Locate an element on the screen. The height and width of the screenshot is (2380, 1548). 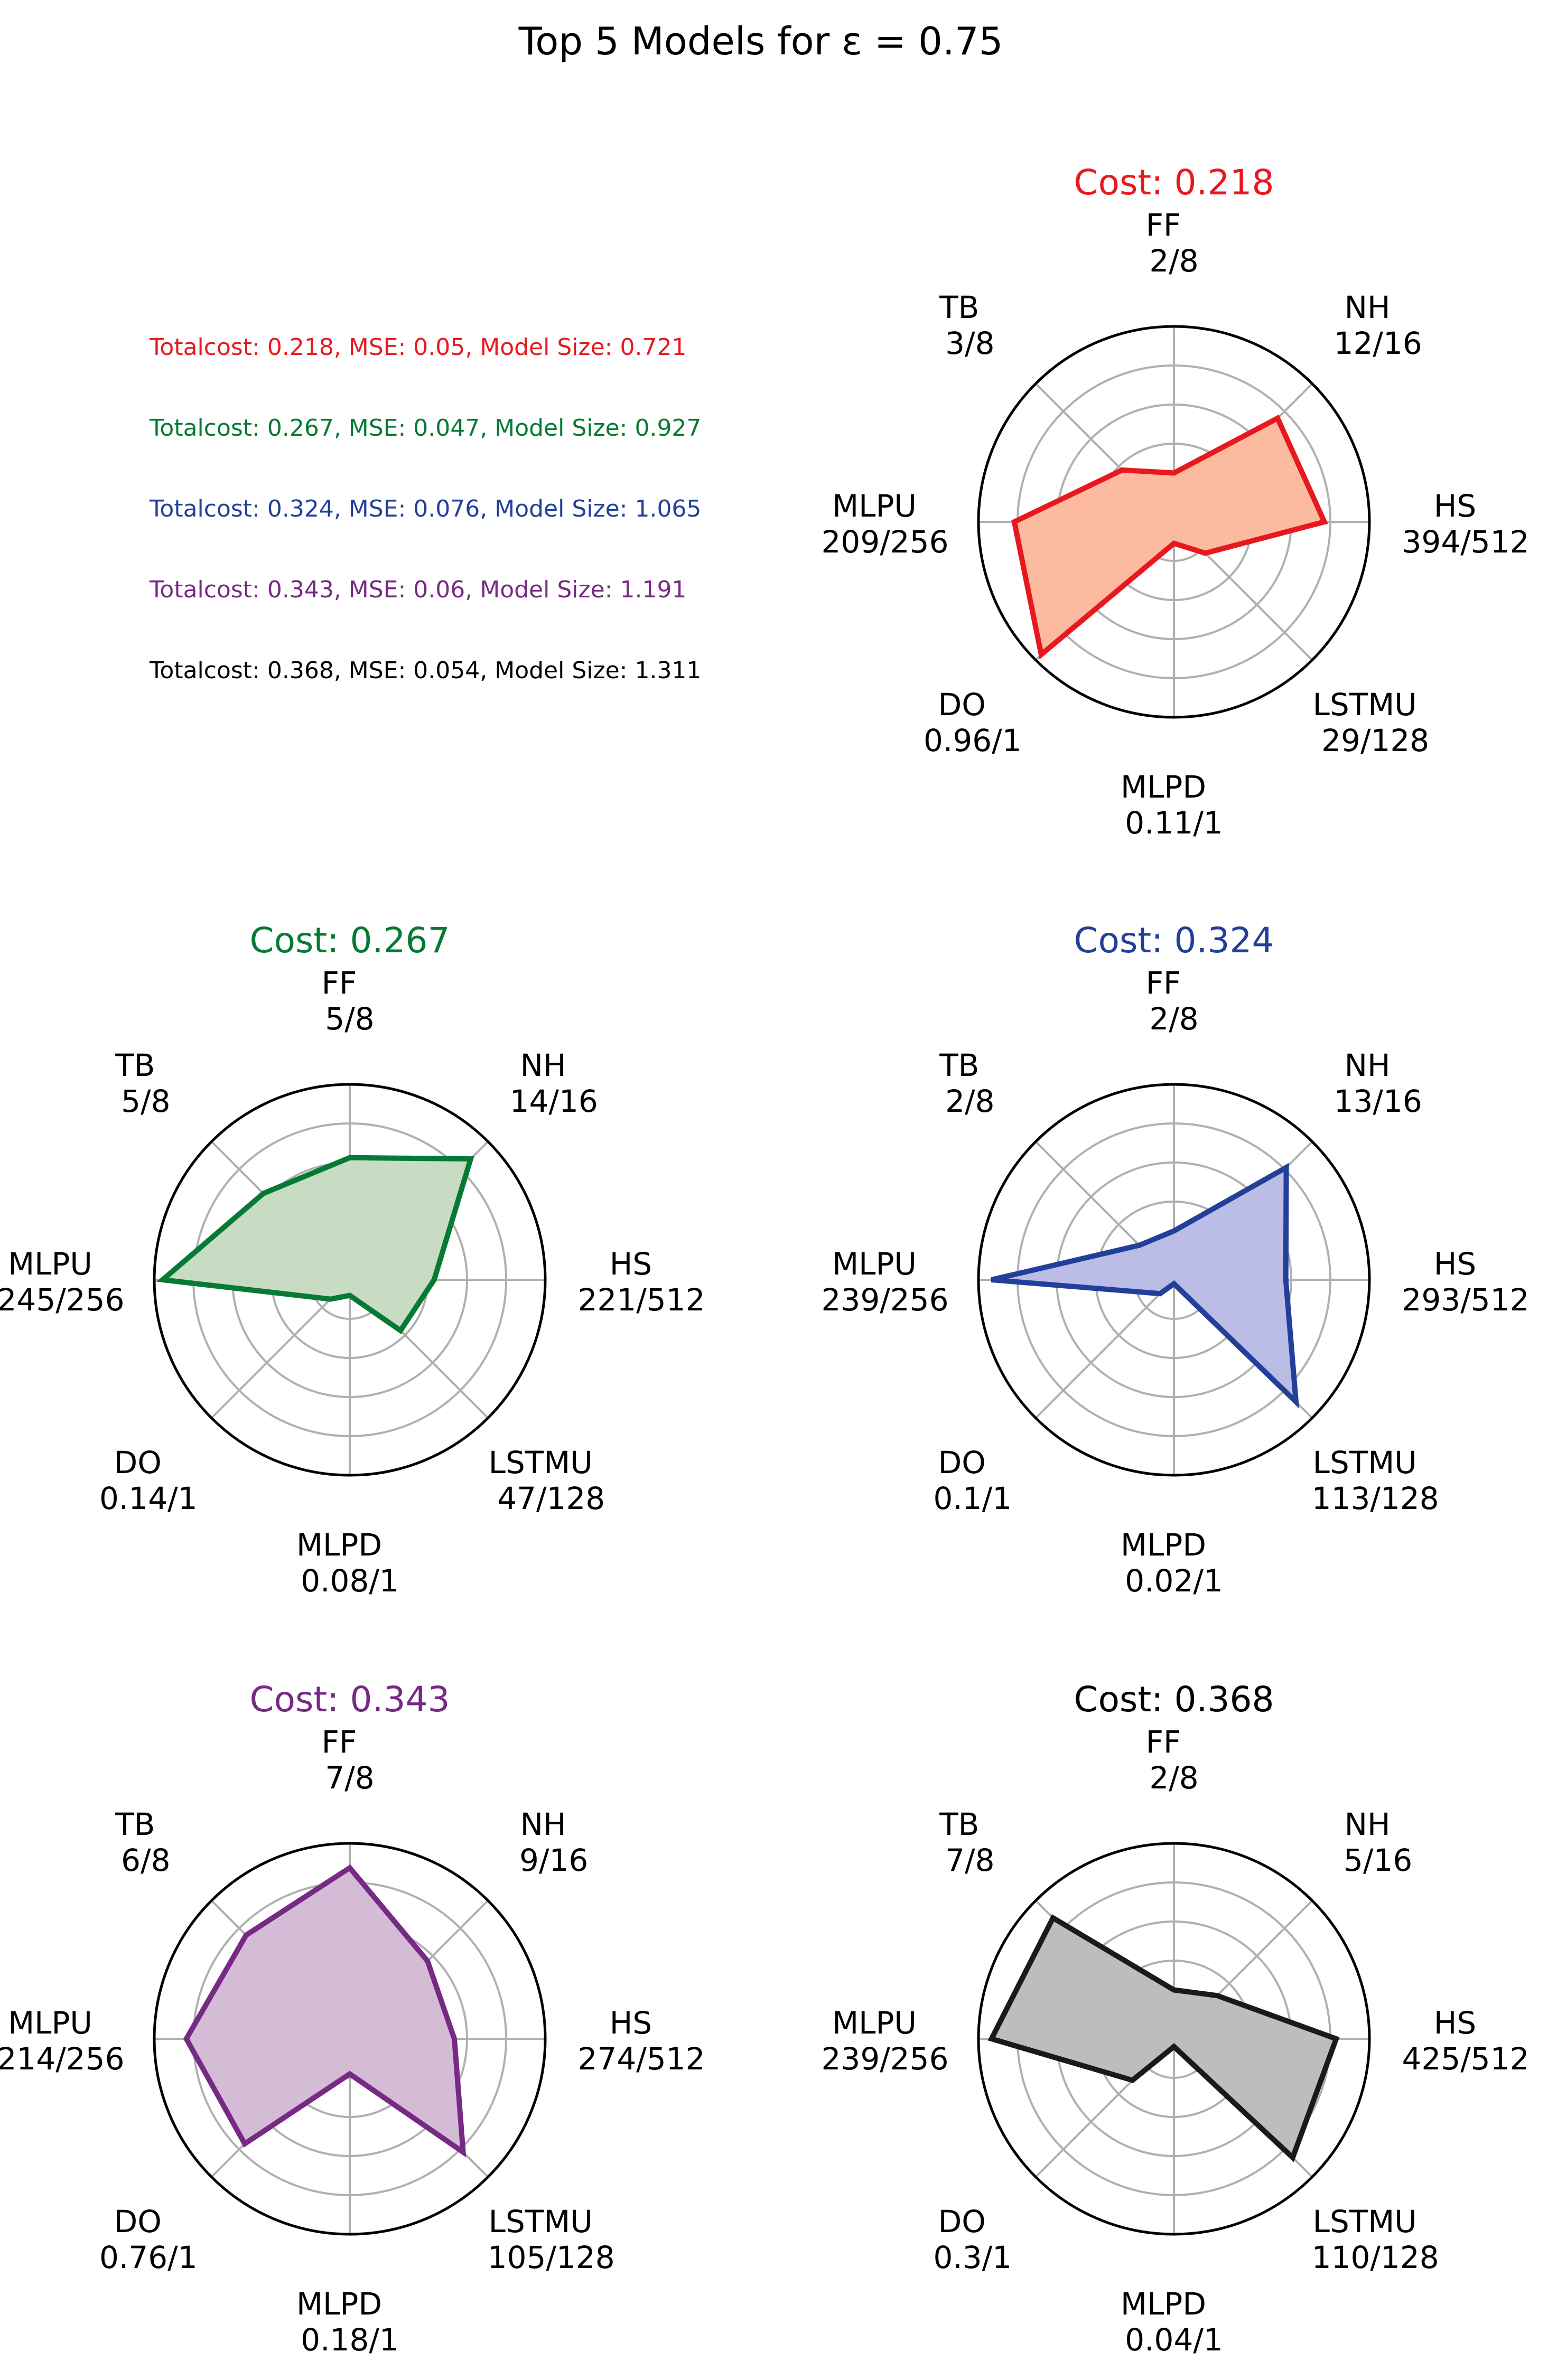
axis-value-label: 0.11/1 is located at coordinates (1174, 823).